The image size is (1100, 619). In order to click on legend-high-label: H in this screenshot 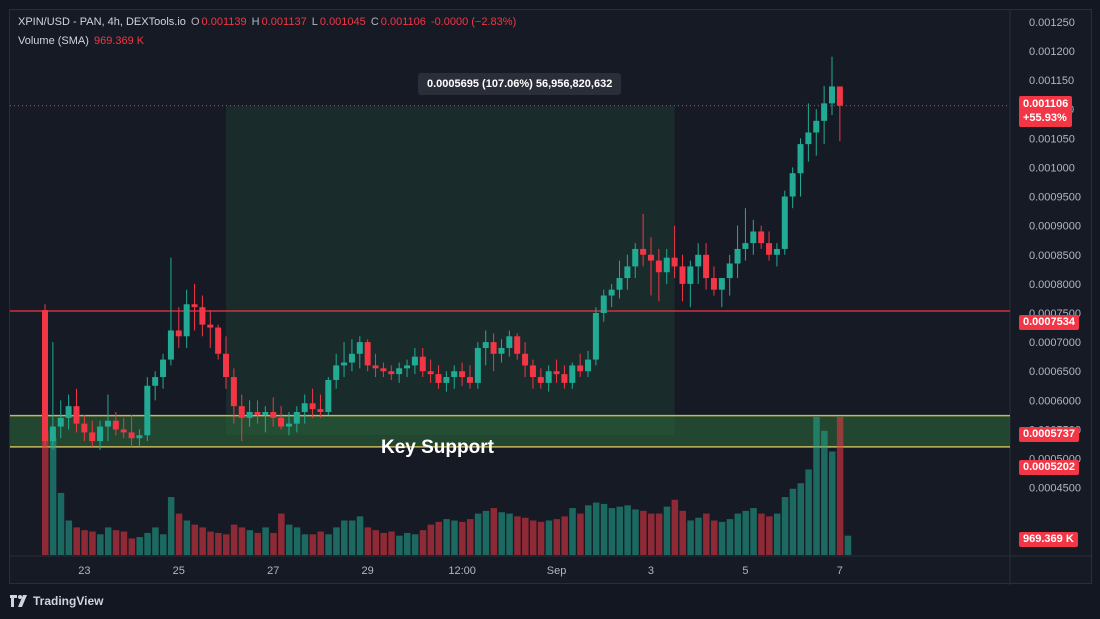, I will do `click(255, 22)`.